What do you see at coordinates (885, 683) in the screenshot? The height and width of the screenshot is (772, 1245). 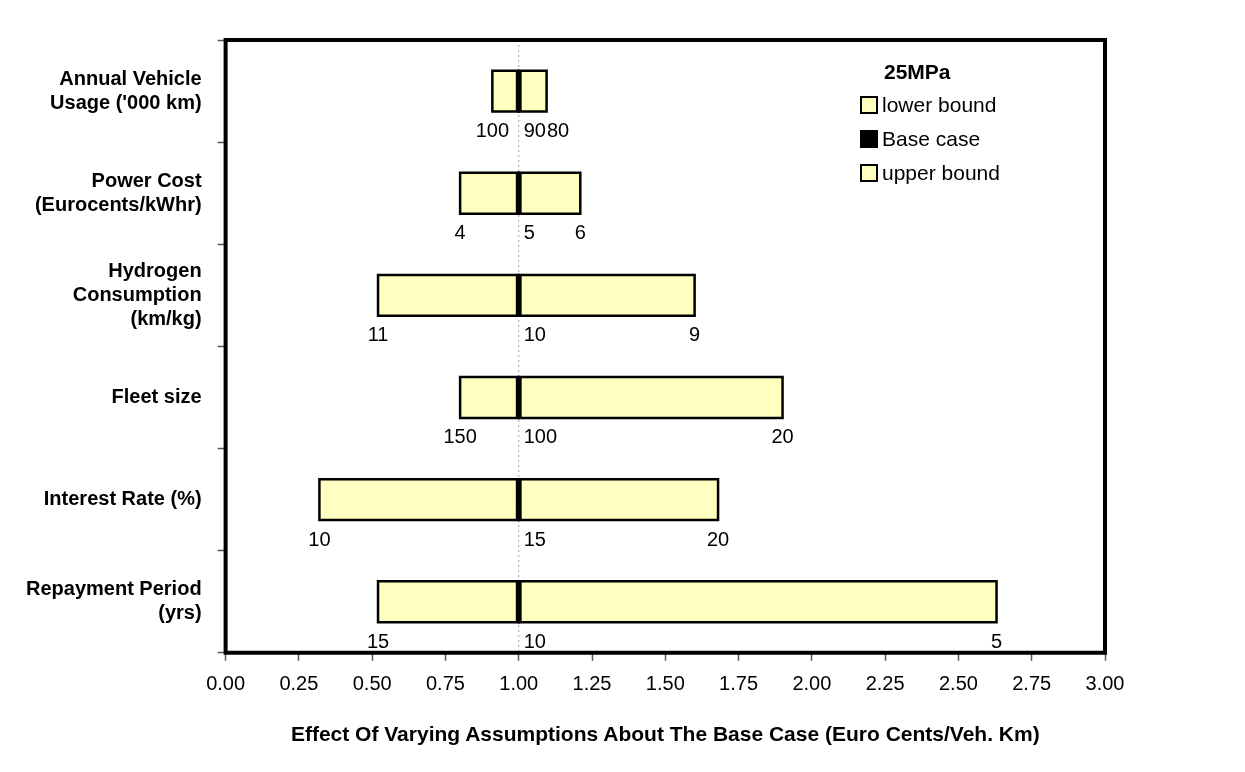 I see `x-tick-label: 2.25` at bounding box center [885, 683].